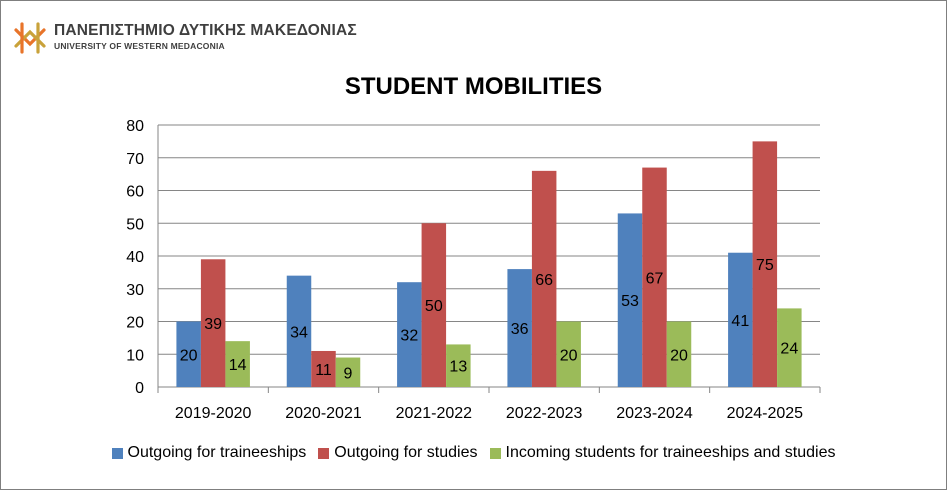 Image resolution: width=947 pixels, height=490 pixels. I want to click on chart-title: STUDENT MOBILITIES, so click(473, 86).